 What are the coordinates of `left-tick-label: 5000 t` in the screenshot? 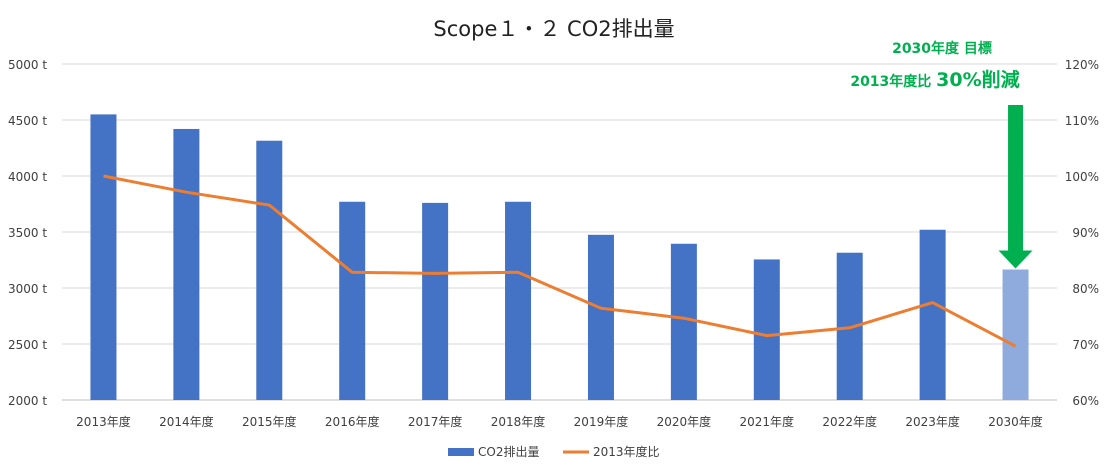 It's located at (27, 65).